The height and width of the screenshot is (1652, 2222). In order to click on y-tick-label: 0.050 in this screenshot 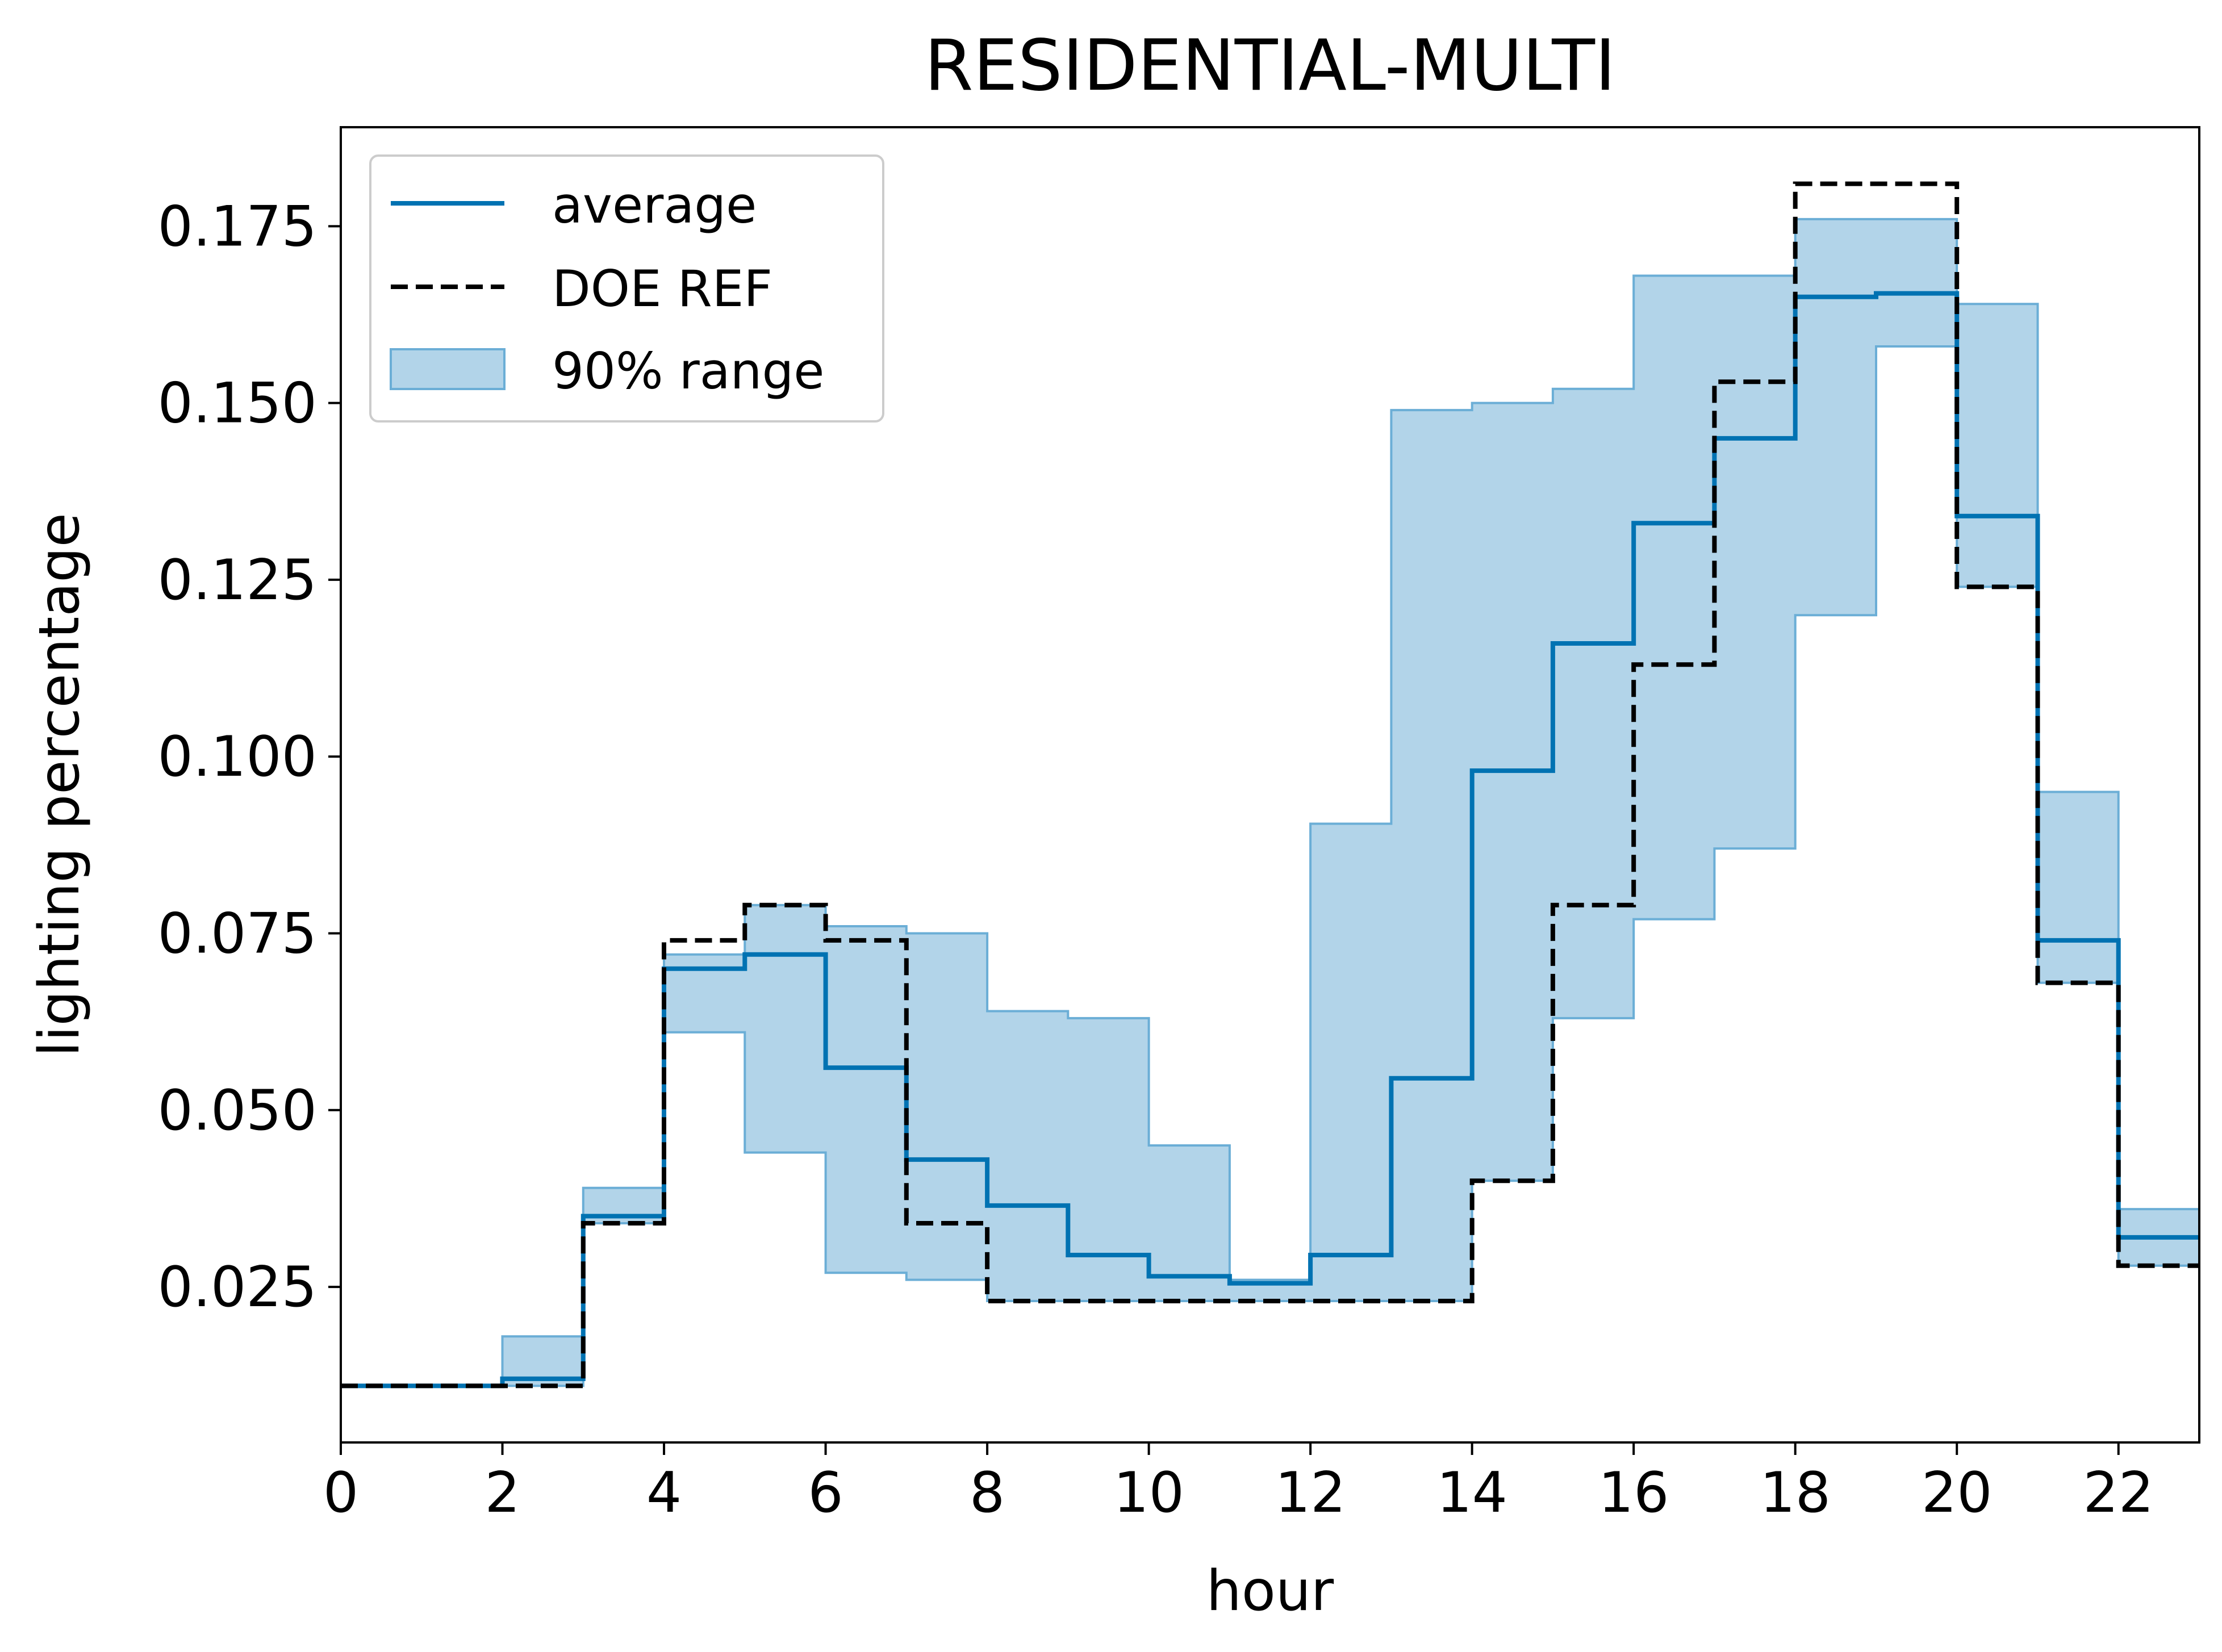, I will do `click(237, 1110)`.